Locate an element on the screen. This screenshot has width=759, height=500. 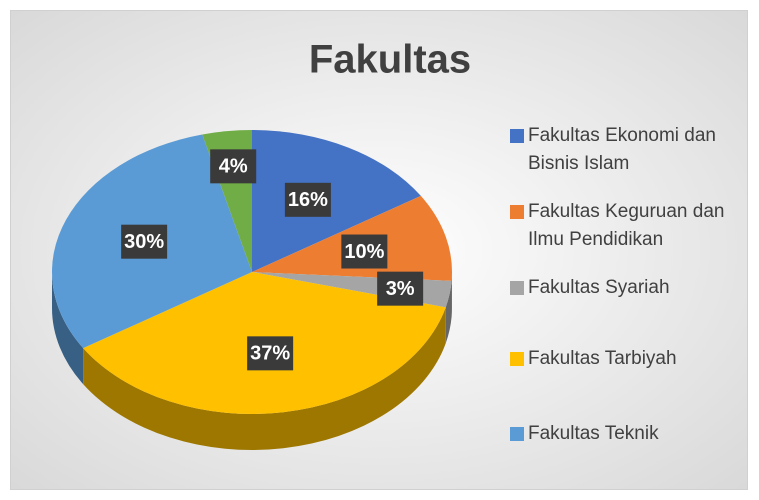
data-label: 3% is located at coordinates (400, 289).